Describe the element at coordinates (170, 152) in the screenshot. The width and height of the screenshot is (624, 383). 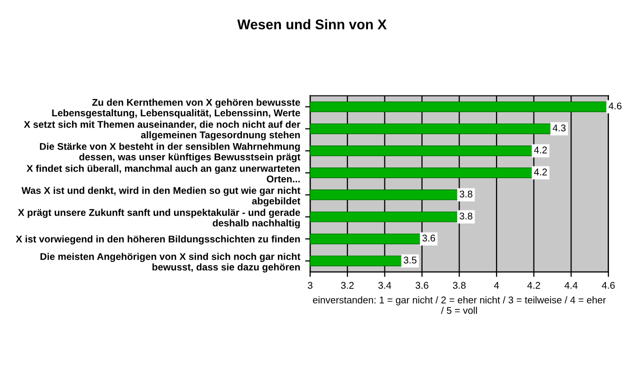
I see `y-tick-label: Die Stärke von X besteht in der sensiblen Wahrnehmung dessen, was unser künftiges Bewusstsein prägt` at that location.